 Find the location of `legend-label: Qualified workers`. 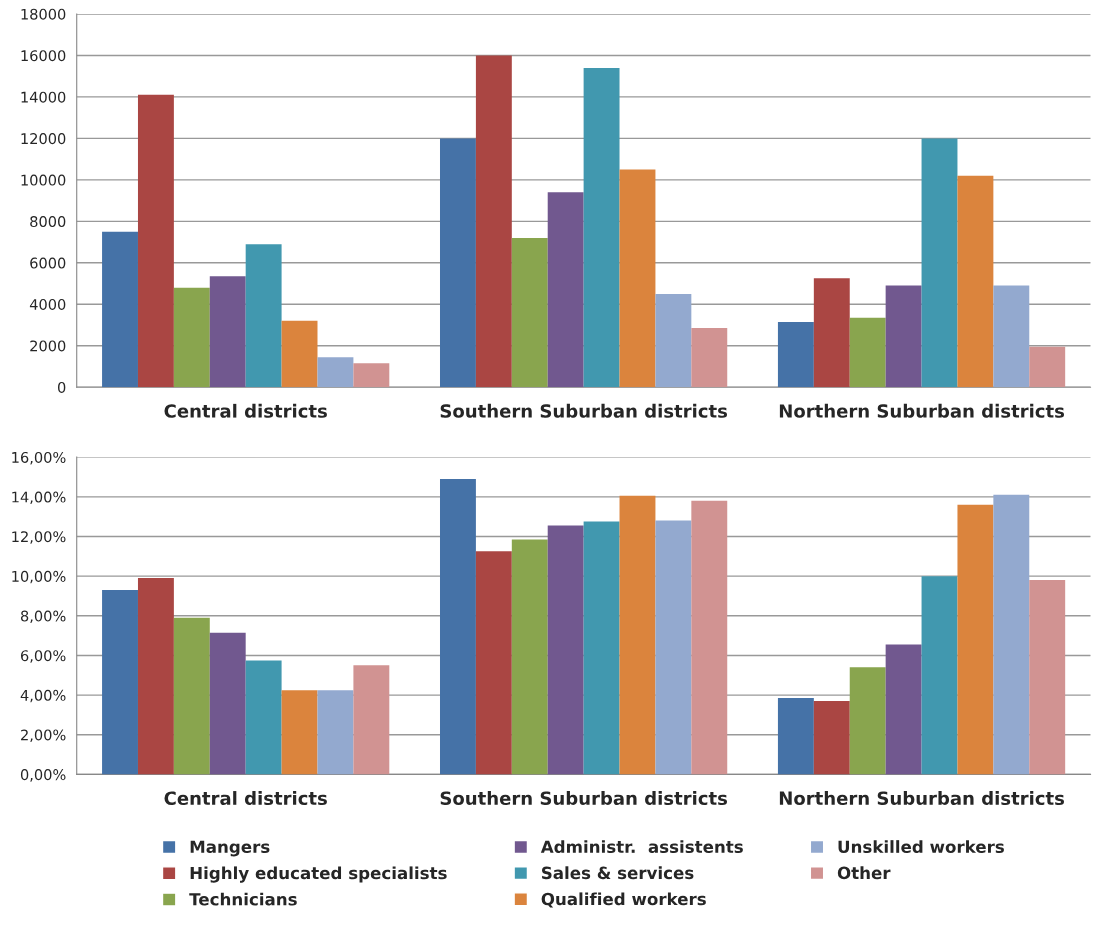

legend-label: Qualified workers is located at coordinates (623, 900).